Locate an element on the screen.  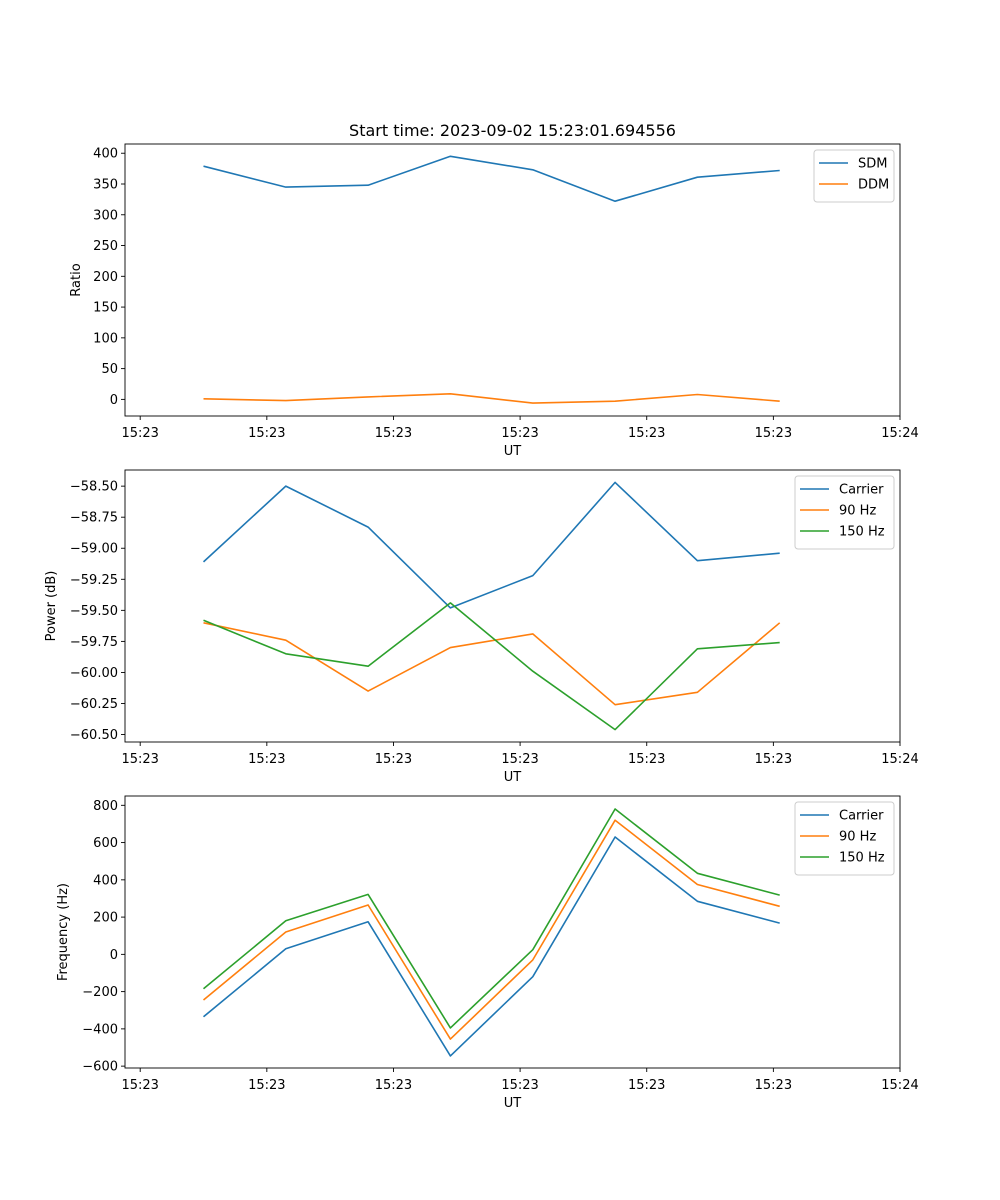
y-tick-label: −59.25 is located at coordinates (94, 580).